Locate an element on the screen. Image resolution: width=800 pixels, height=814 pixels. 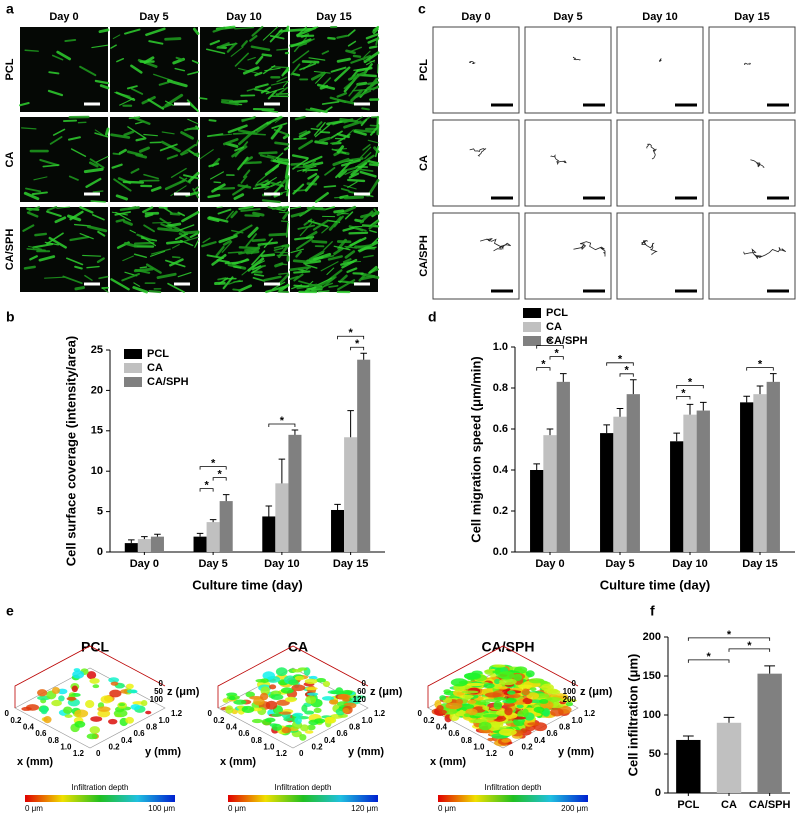
y-tick-label: 1.2 is located at coordinates (177, 713).